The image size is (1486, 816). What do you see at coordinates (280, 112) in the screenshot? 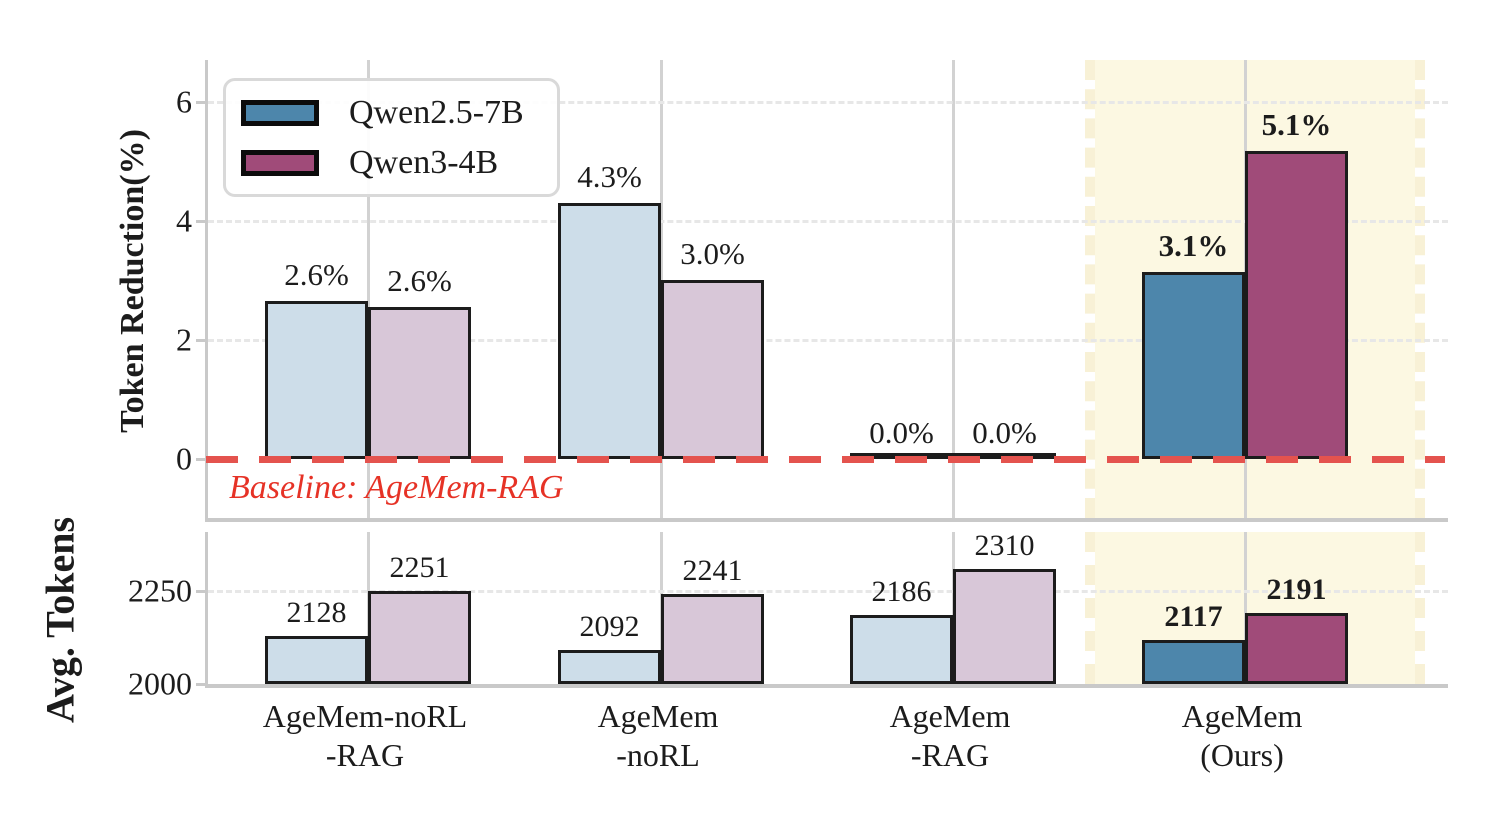
I see `legend-swatch-qwen25-7b` at bounding box center [280, 112].